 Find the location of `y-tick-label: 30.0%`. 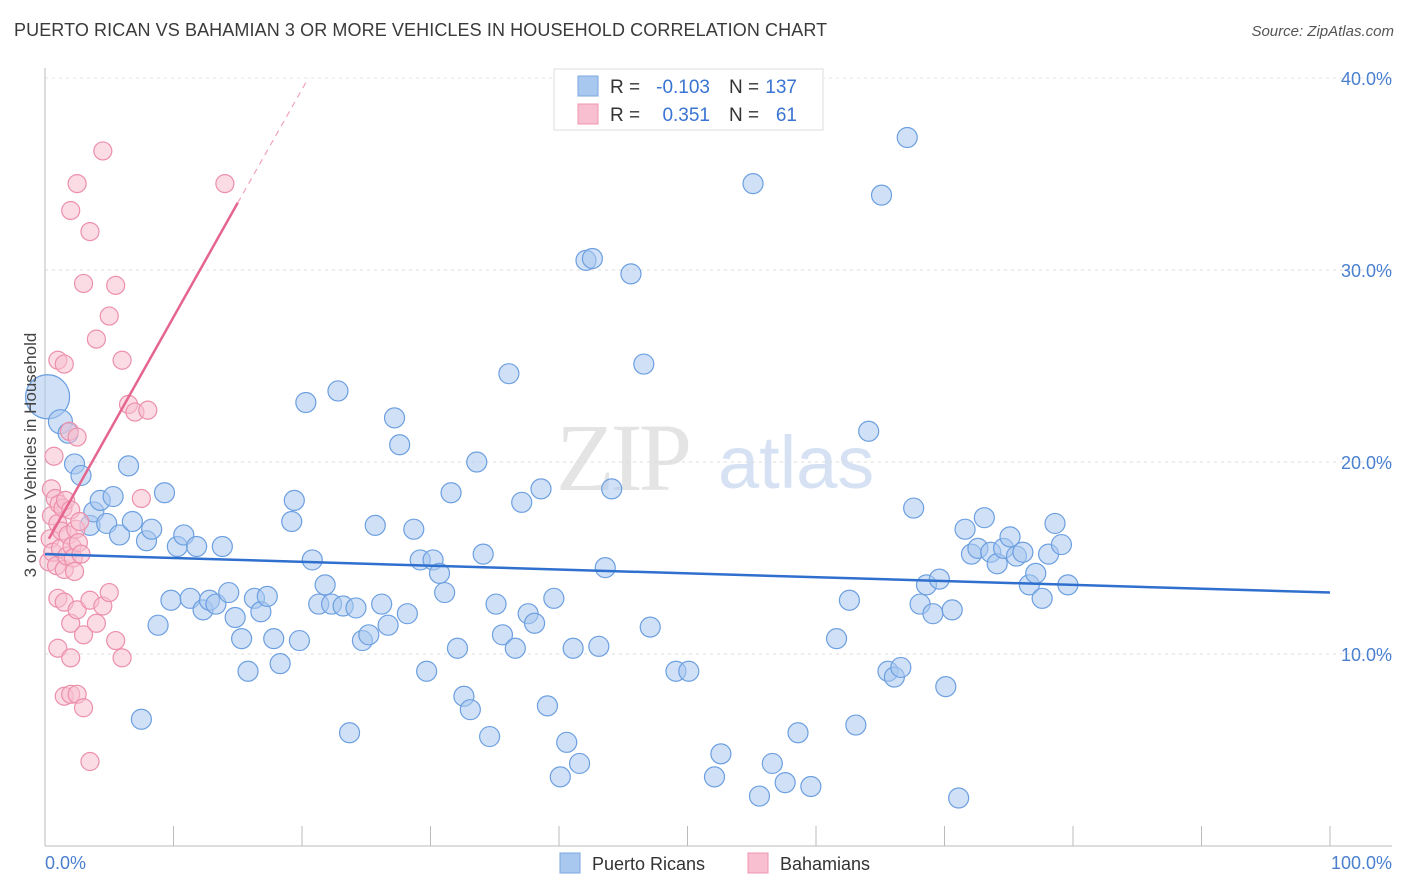

y-tick-label: 30.0% is located at coordinates (1366, 271).